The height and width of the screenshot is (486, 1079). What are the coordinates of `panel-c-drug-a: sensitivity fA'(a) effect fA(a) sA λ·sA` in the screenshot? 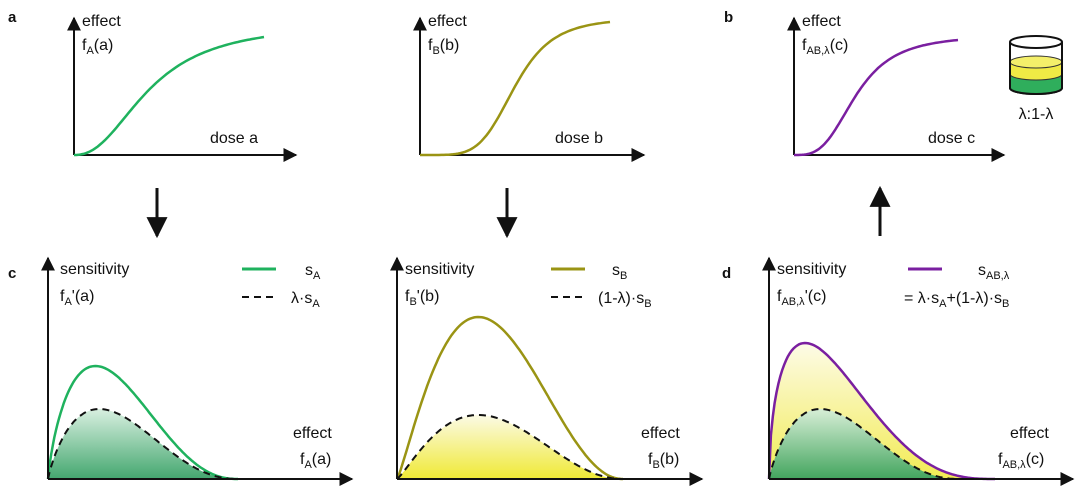 It's located at (197, 371).